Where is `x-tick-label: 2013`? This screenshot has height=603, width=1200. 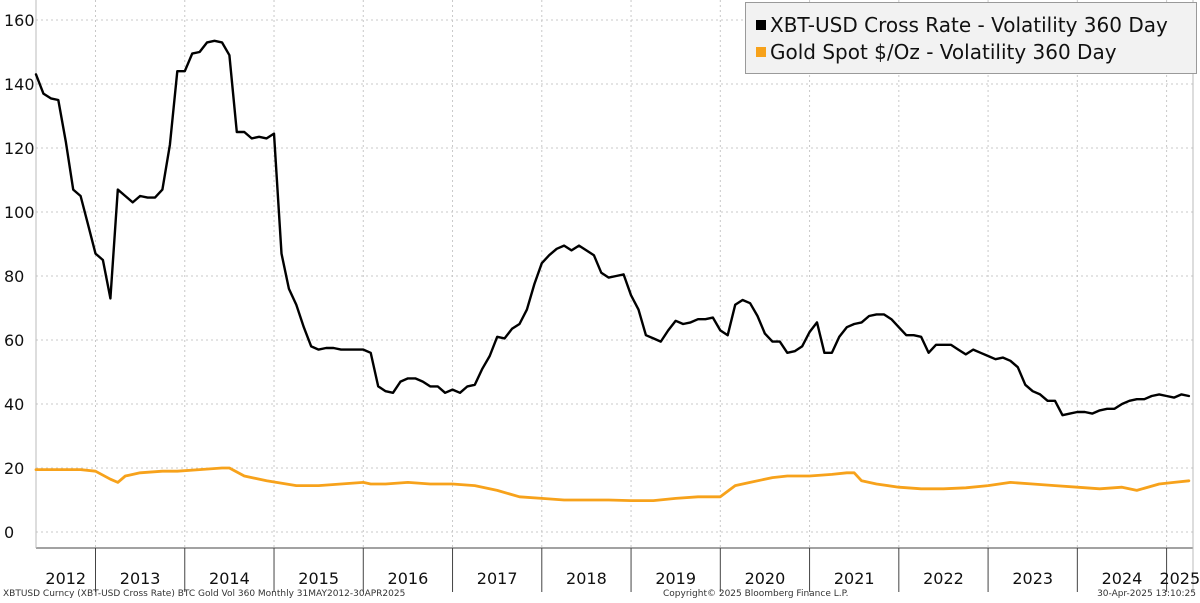
x-tick-label: 2013 is located at coordinates (140, 578).